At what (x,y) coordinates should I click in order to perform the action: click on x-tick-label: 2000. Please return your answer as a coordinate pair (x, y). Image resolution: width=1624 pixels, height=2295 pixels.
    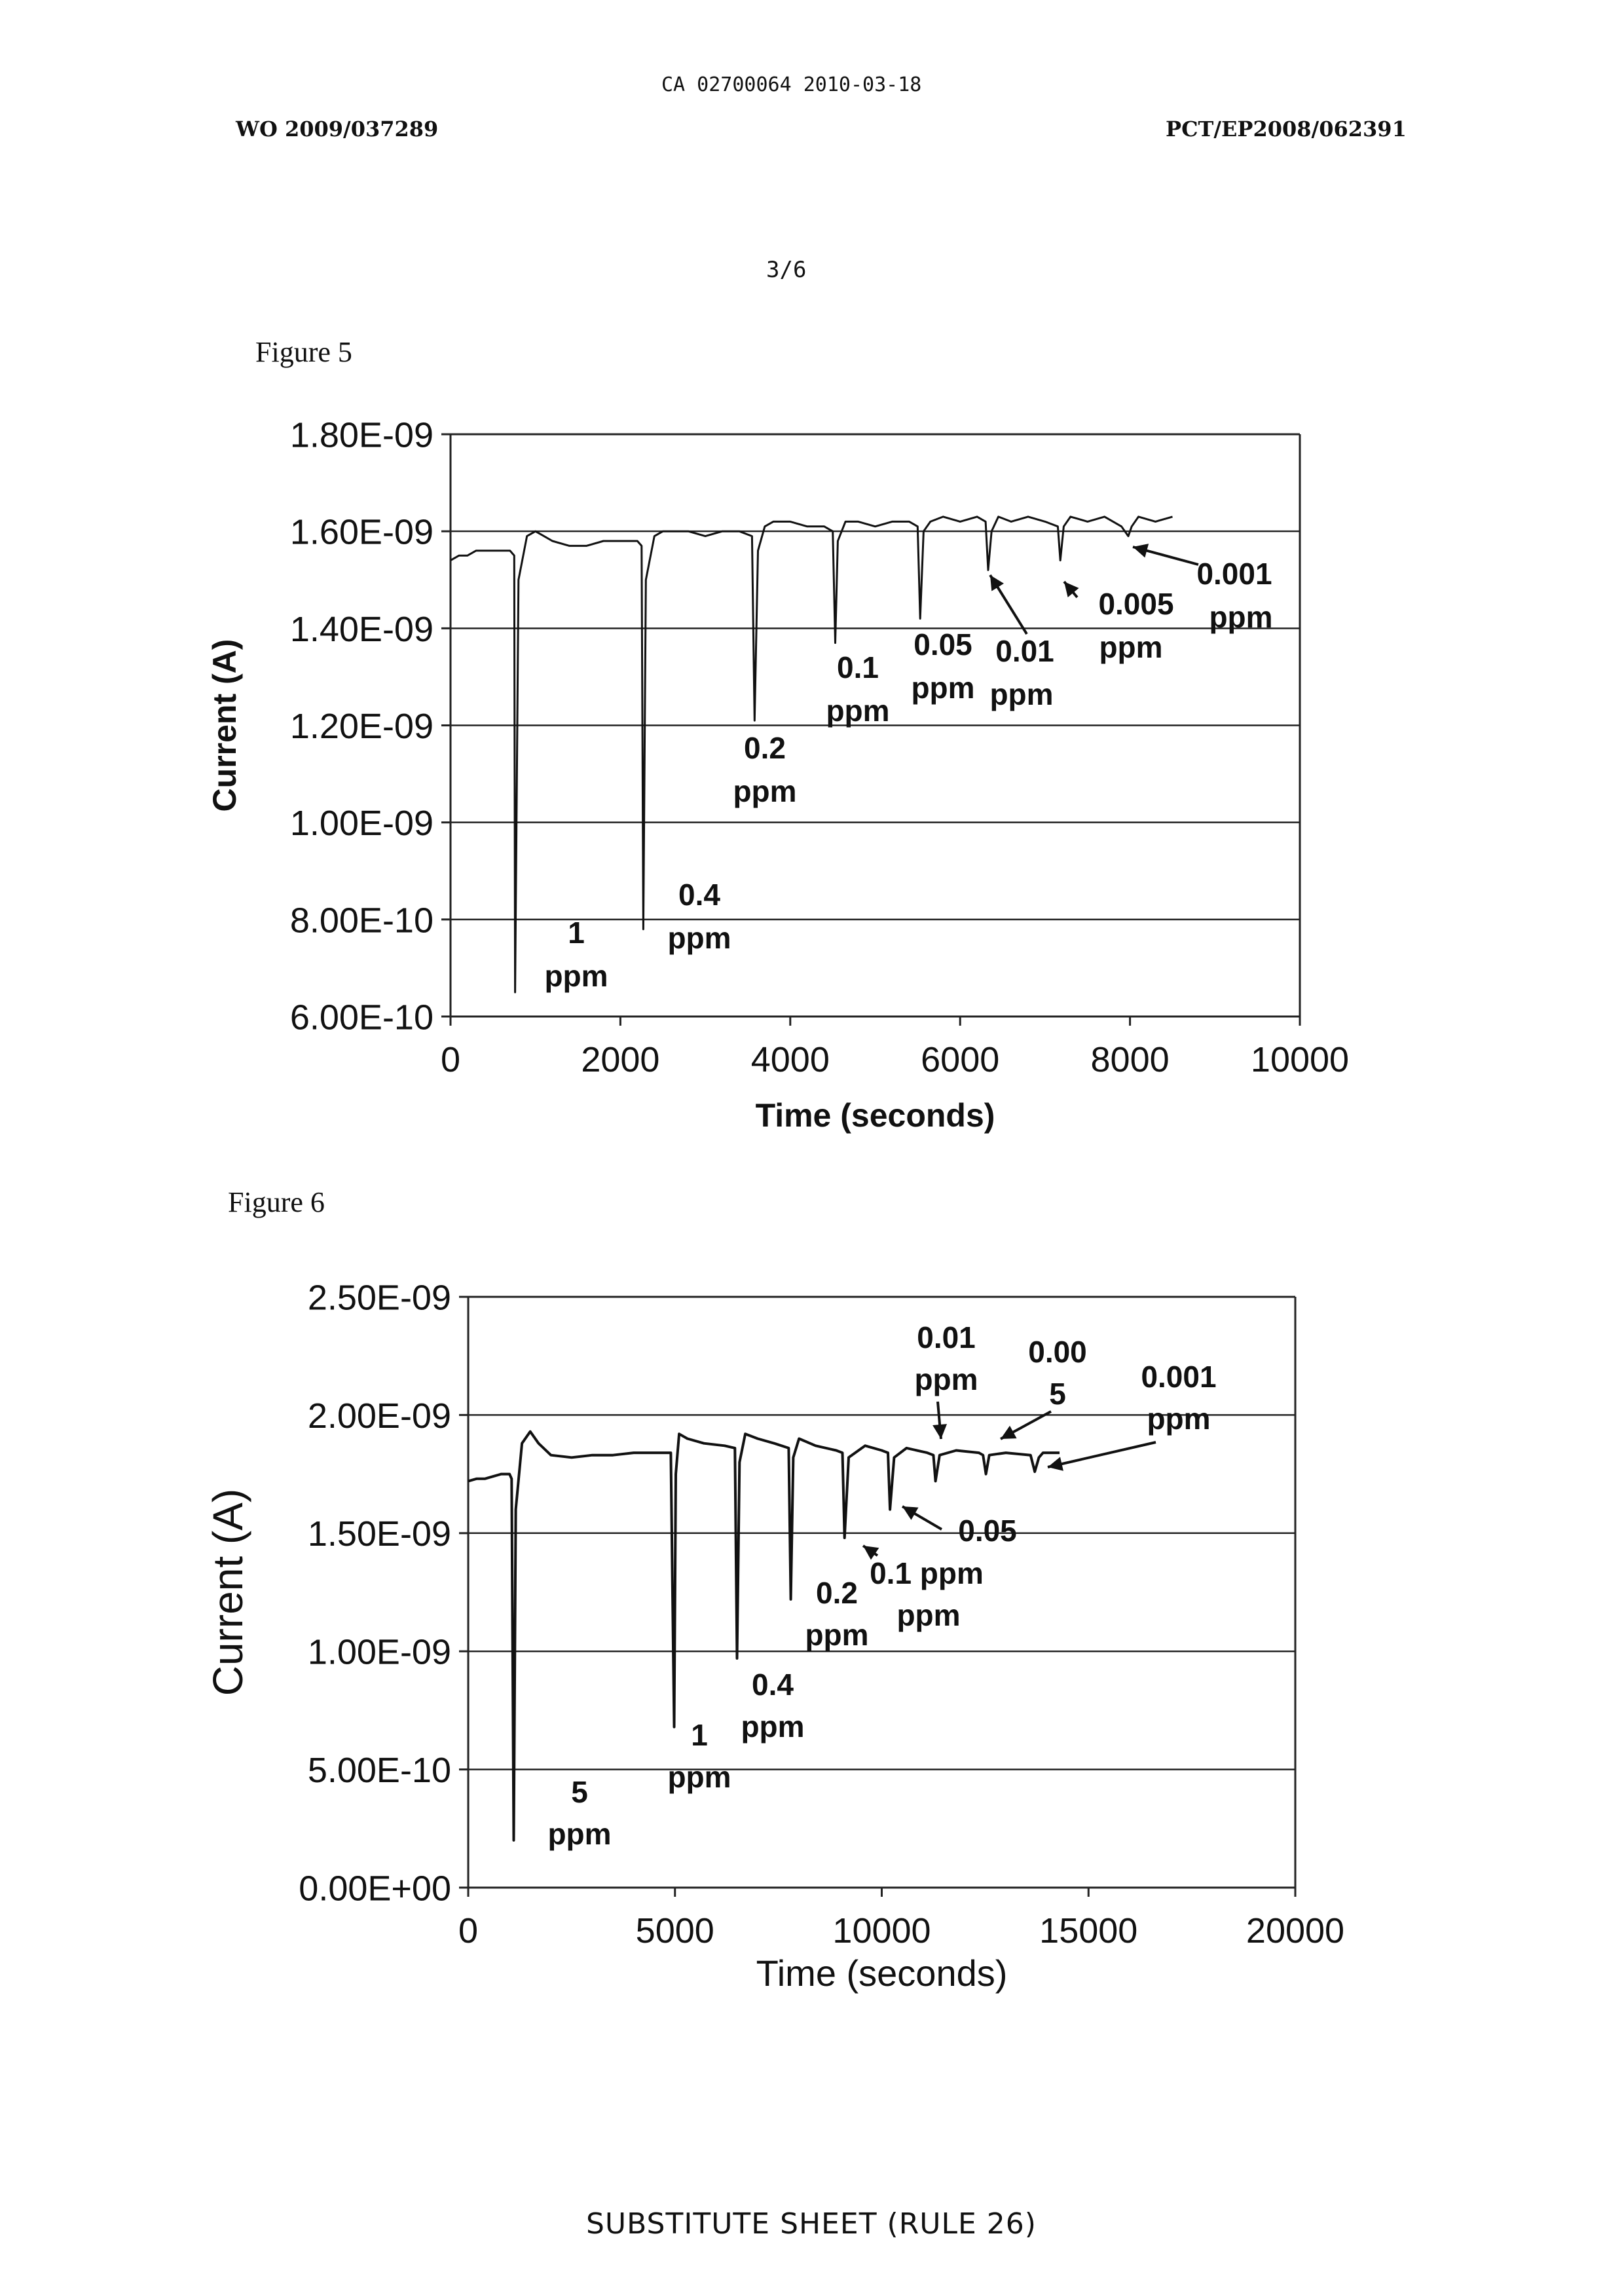
    Looking at the image, I should click on (620, 1059).